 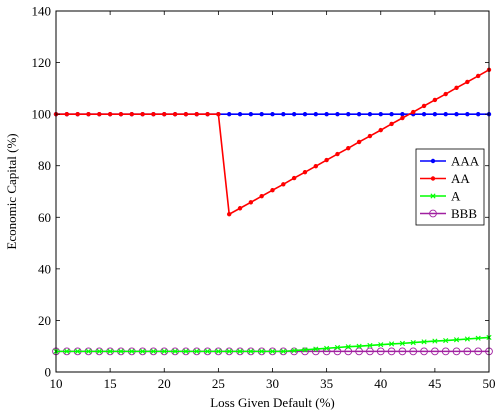 What do you see at coordinates (448, 213) in the screenshot?
I see `legend-entry-bbb: BBB` at bounding box center [448, 213].